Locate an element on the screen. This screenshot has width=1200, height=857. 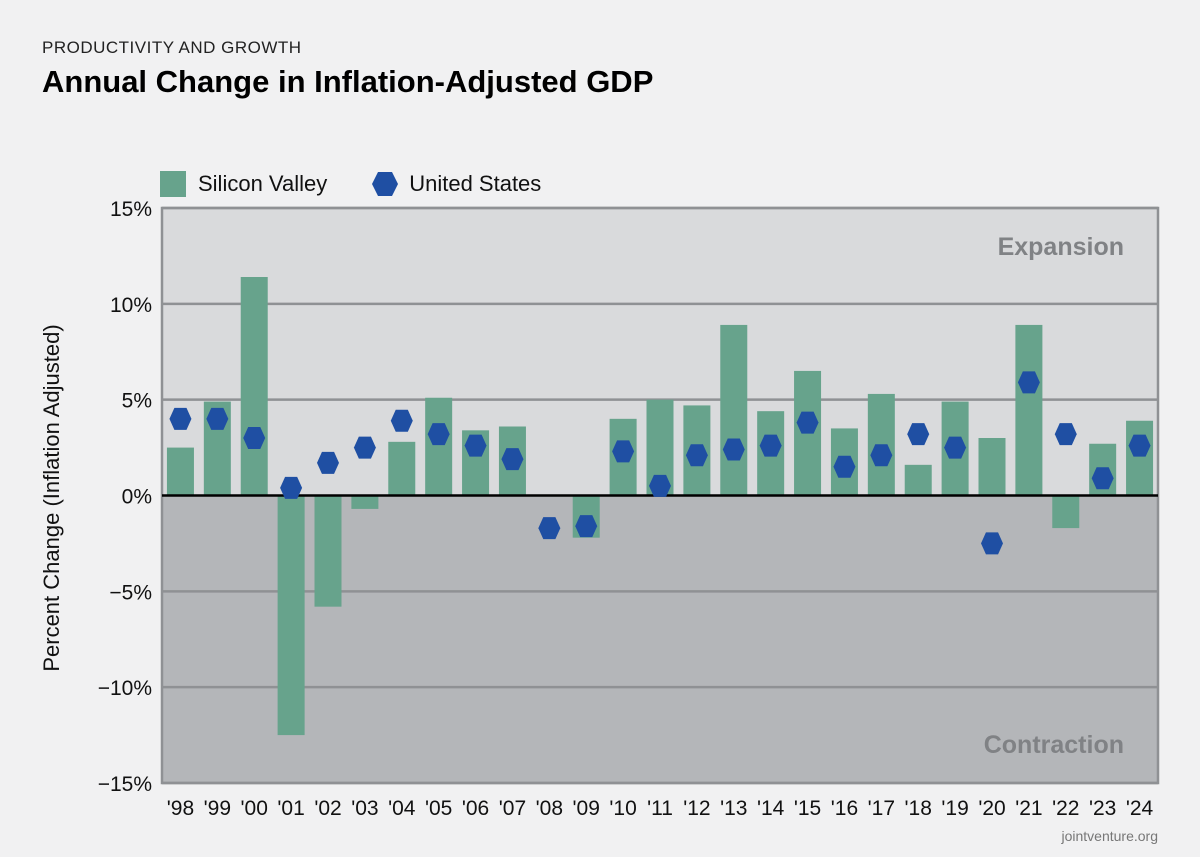
source-credit: jointventure.org is located at coordinates (1109, 836).